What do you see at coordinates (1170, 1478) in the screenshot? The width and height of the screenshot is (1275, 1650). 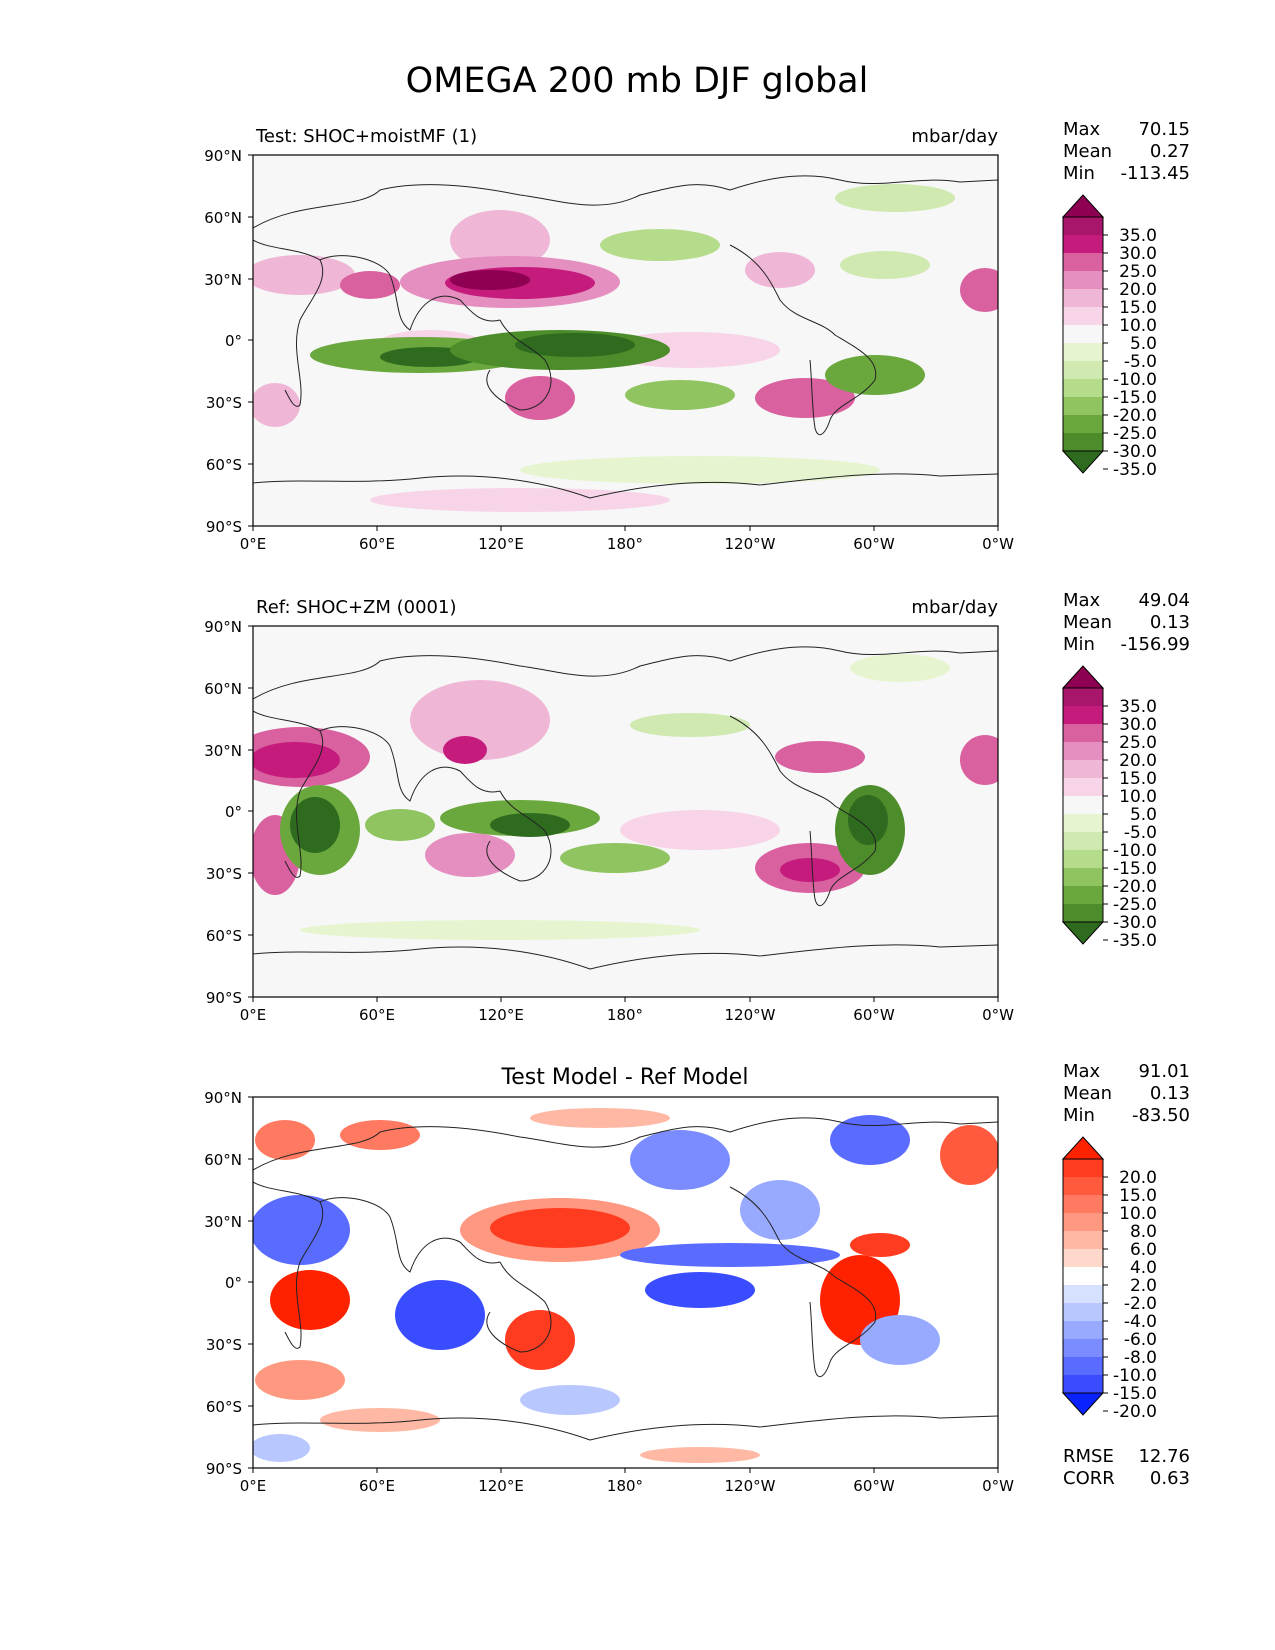 I see `stat-value-corr: 0.63` at bounding box center [1170, 1478].